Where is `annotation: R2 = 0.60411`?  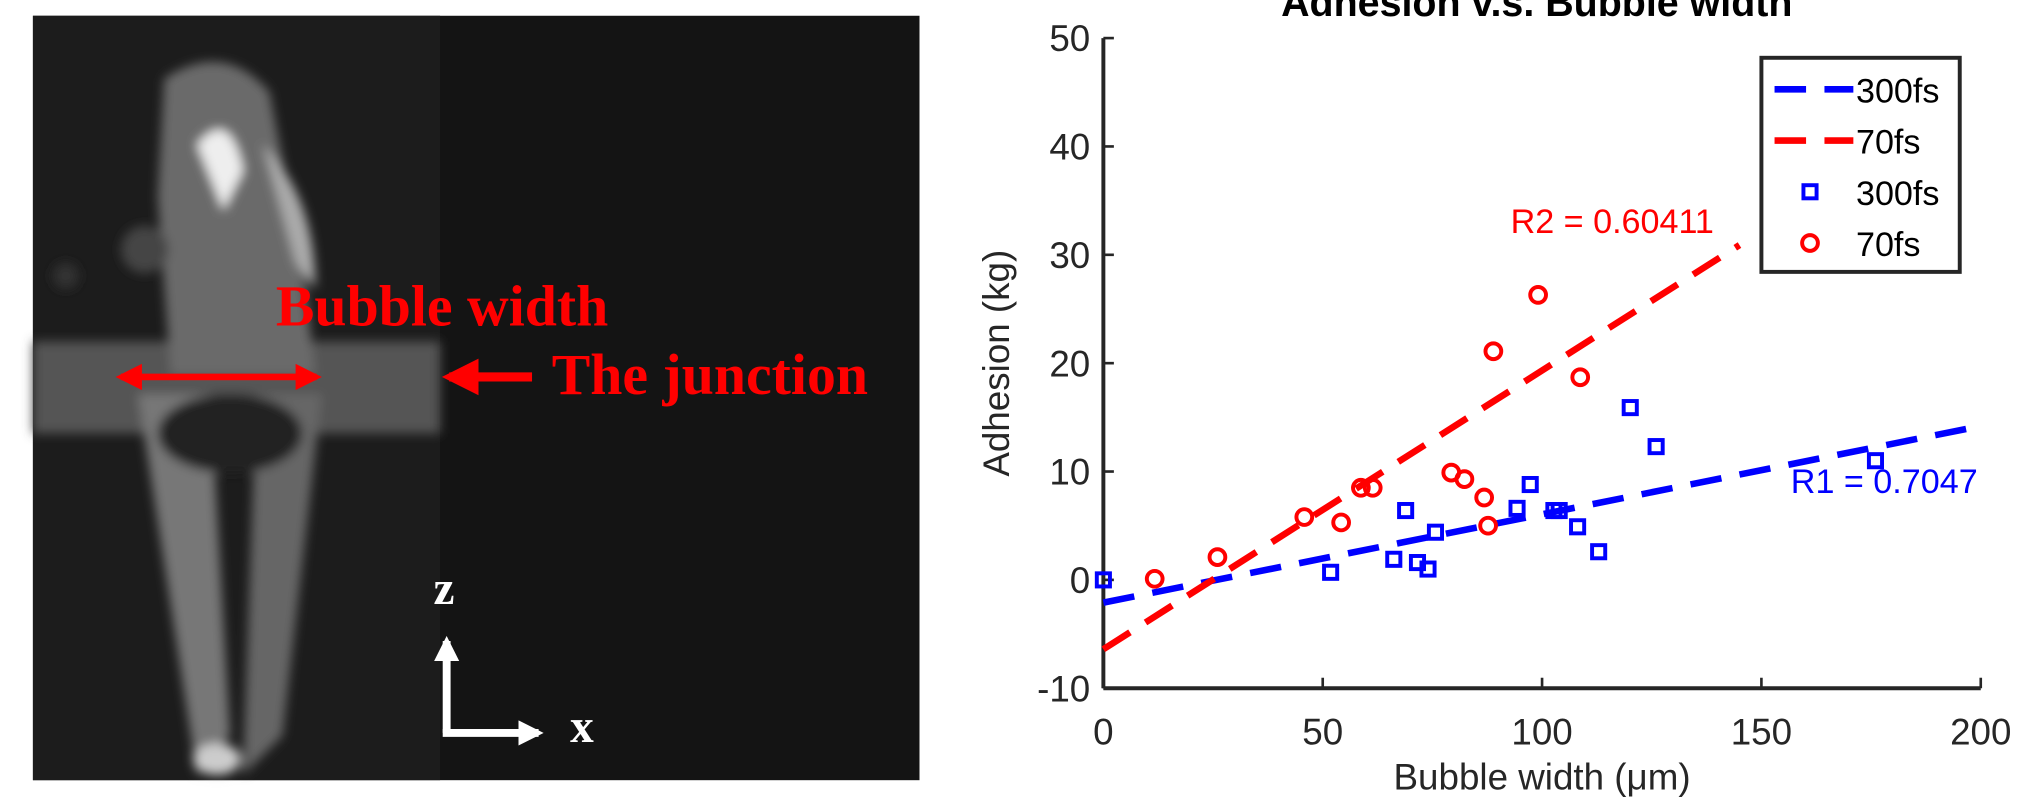 annotation: R2 = 0.60411 is located at coordinates (1612, 222).